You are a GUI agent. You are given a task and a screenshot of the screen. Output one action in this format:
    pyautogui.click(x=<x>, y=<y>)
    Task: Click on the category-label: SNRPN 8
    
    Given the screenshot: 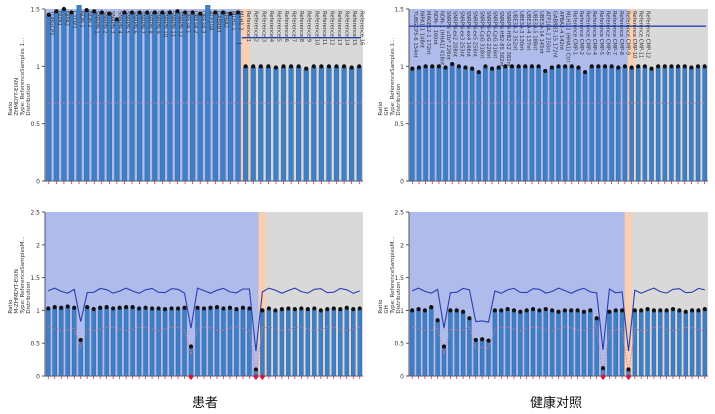 What is the action you would take?
    pyautogui.click(x=150, y=22)
    